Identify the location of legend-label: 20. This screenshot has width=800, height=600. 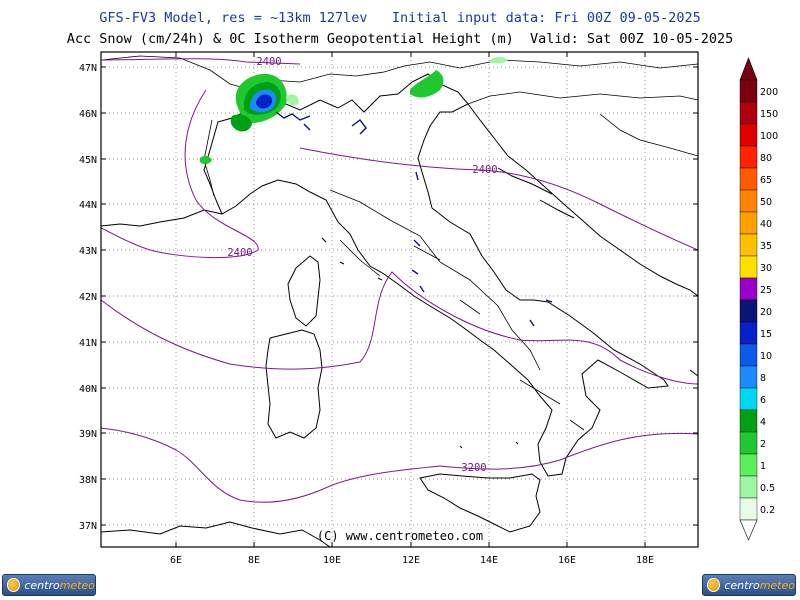
(766, 312).